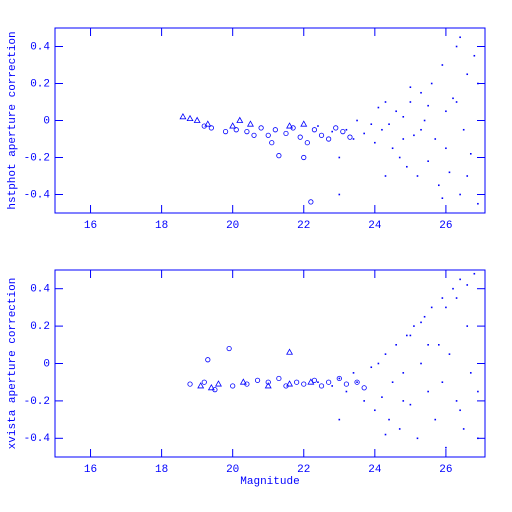 Image resolution: width=512 pixels, height=512 pixels. What do you see at coordinates (90, 470) in the screenshot?
I see `x-tick-label: 16` at bounding box center [90, 470].